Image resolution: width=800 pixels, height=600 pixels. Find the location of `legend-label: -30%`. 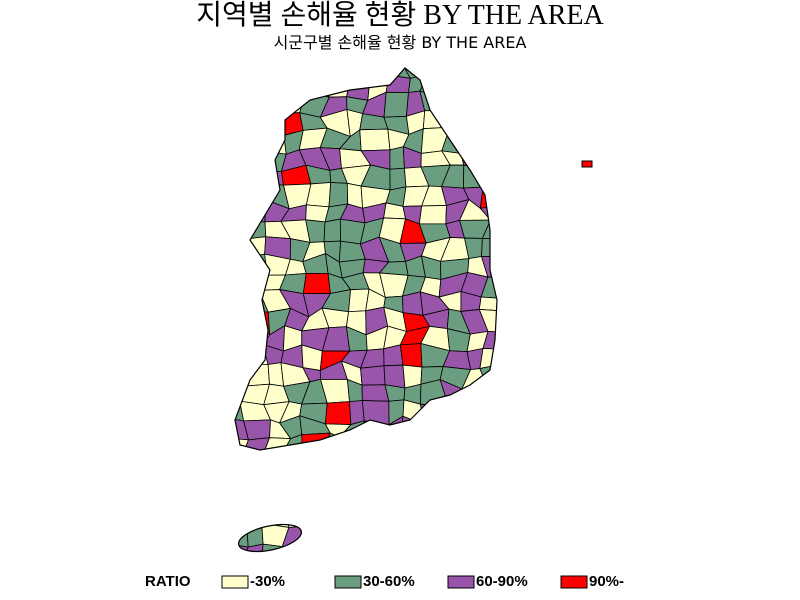

legend-label: -30% is located at coordinates (267, 581).